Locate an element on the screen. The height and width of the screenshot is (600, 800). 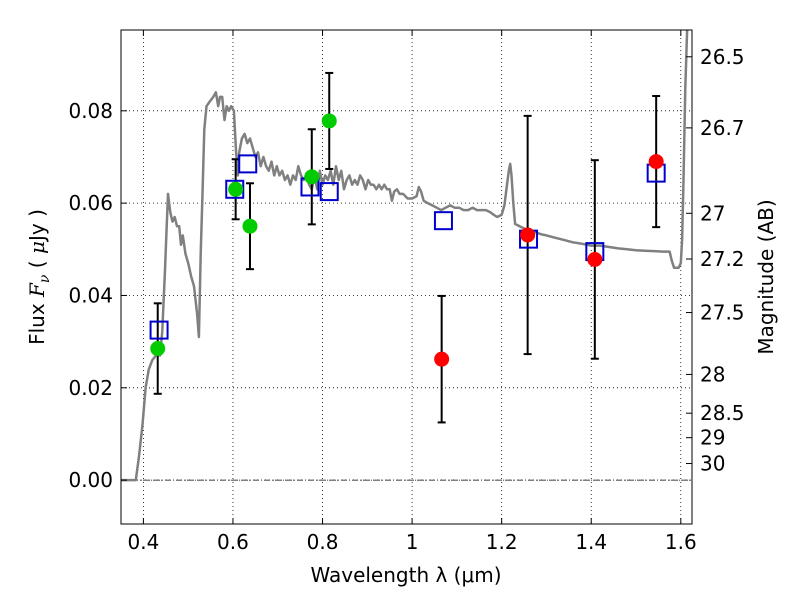
y-tick-label: 0.08 is located at coordinates (90, 111).